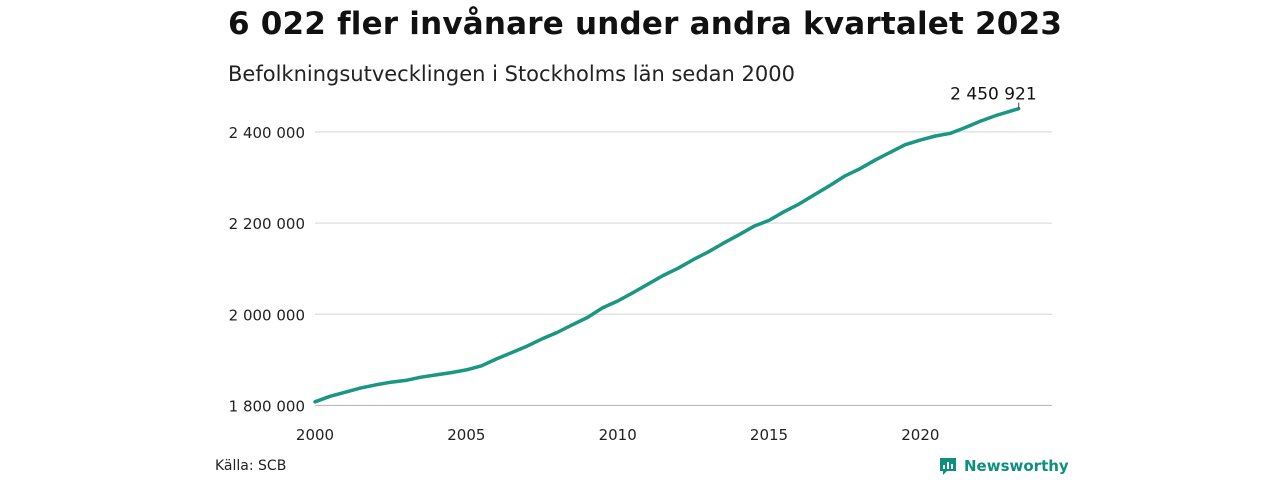 Image resolution: width=1280 pixels, height=480 pixels. I want to click on x-tick-label: 2020, so click(920, 435).